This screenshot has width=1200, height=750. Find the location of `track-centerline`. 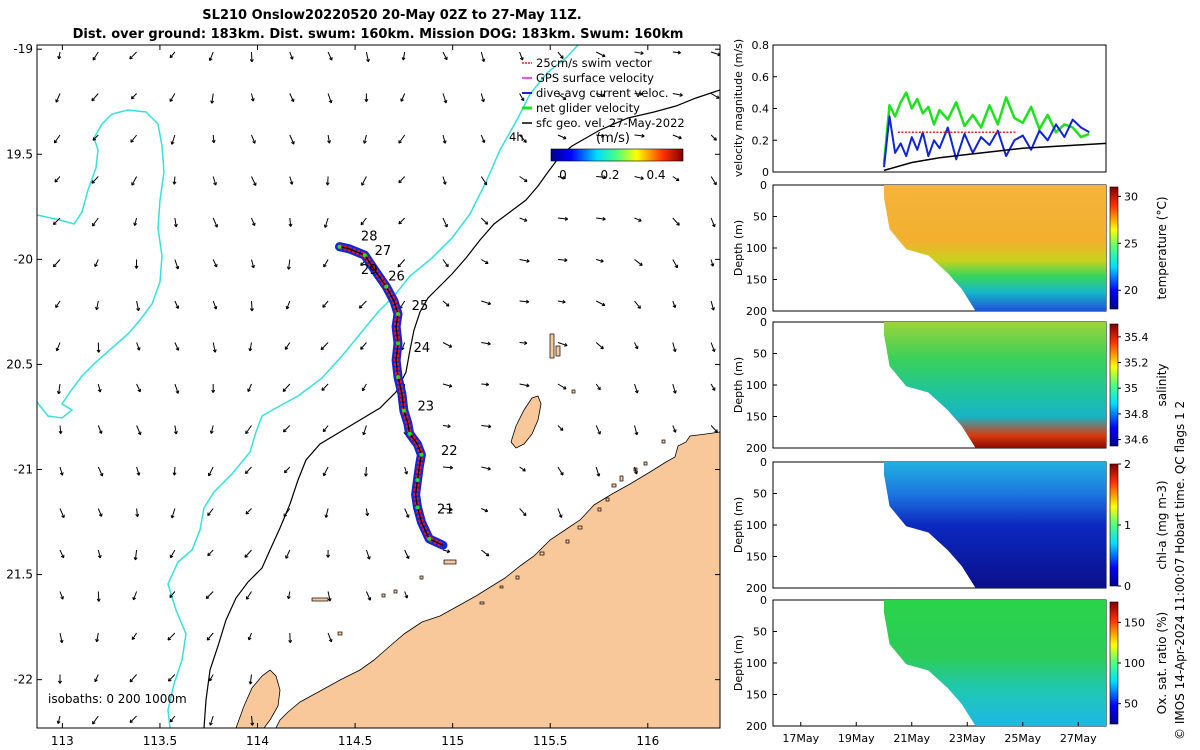

track-centerline is located at coordinates (391, 396).